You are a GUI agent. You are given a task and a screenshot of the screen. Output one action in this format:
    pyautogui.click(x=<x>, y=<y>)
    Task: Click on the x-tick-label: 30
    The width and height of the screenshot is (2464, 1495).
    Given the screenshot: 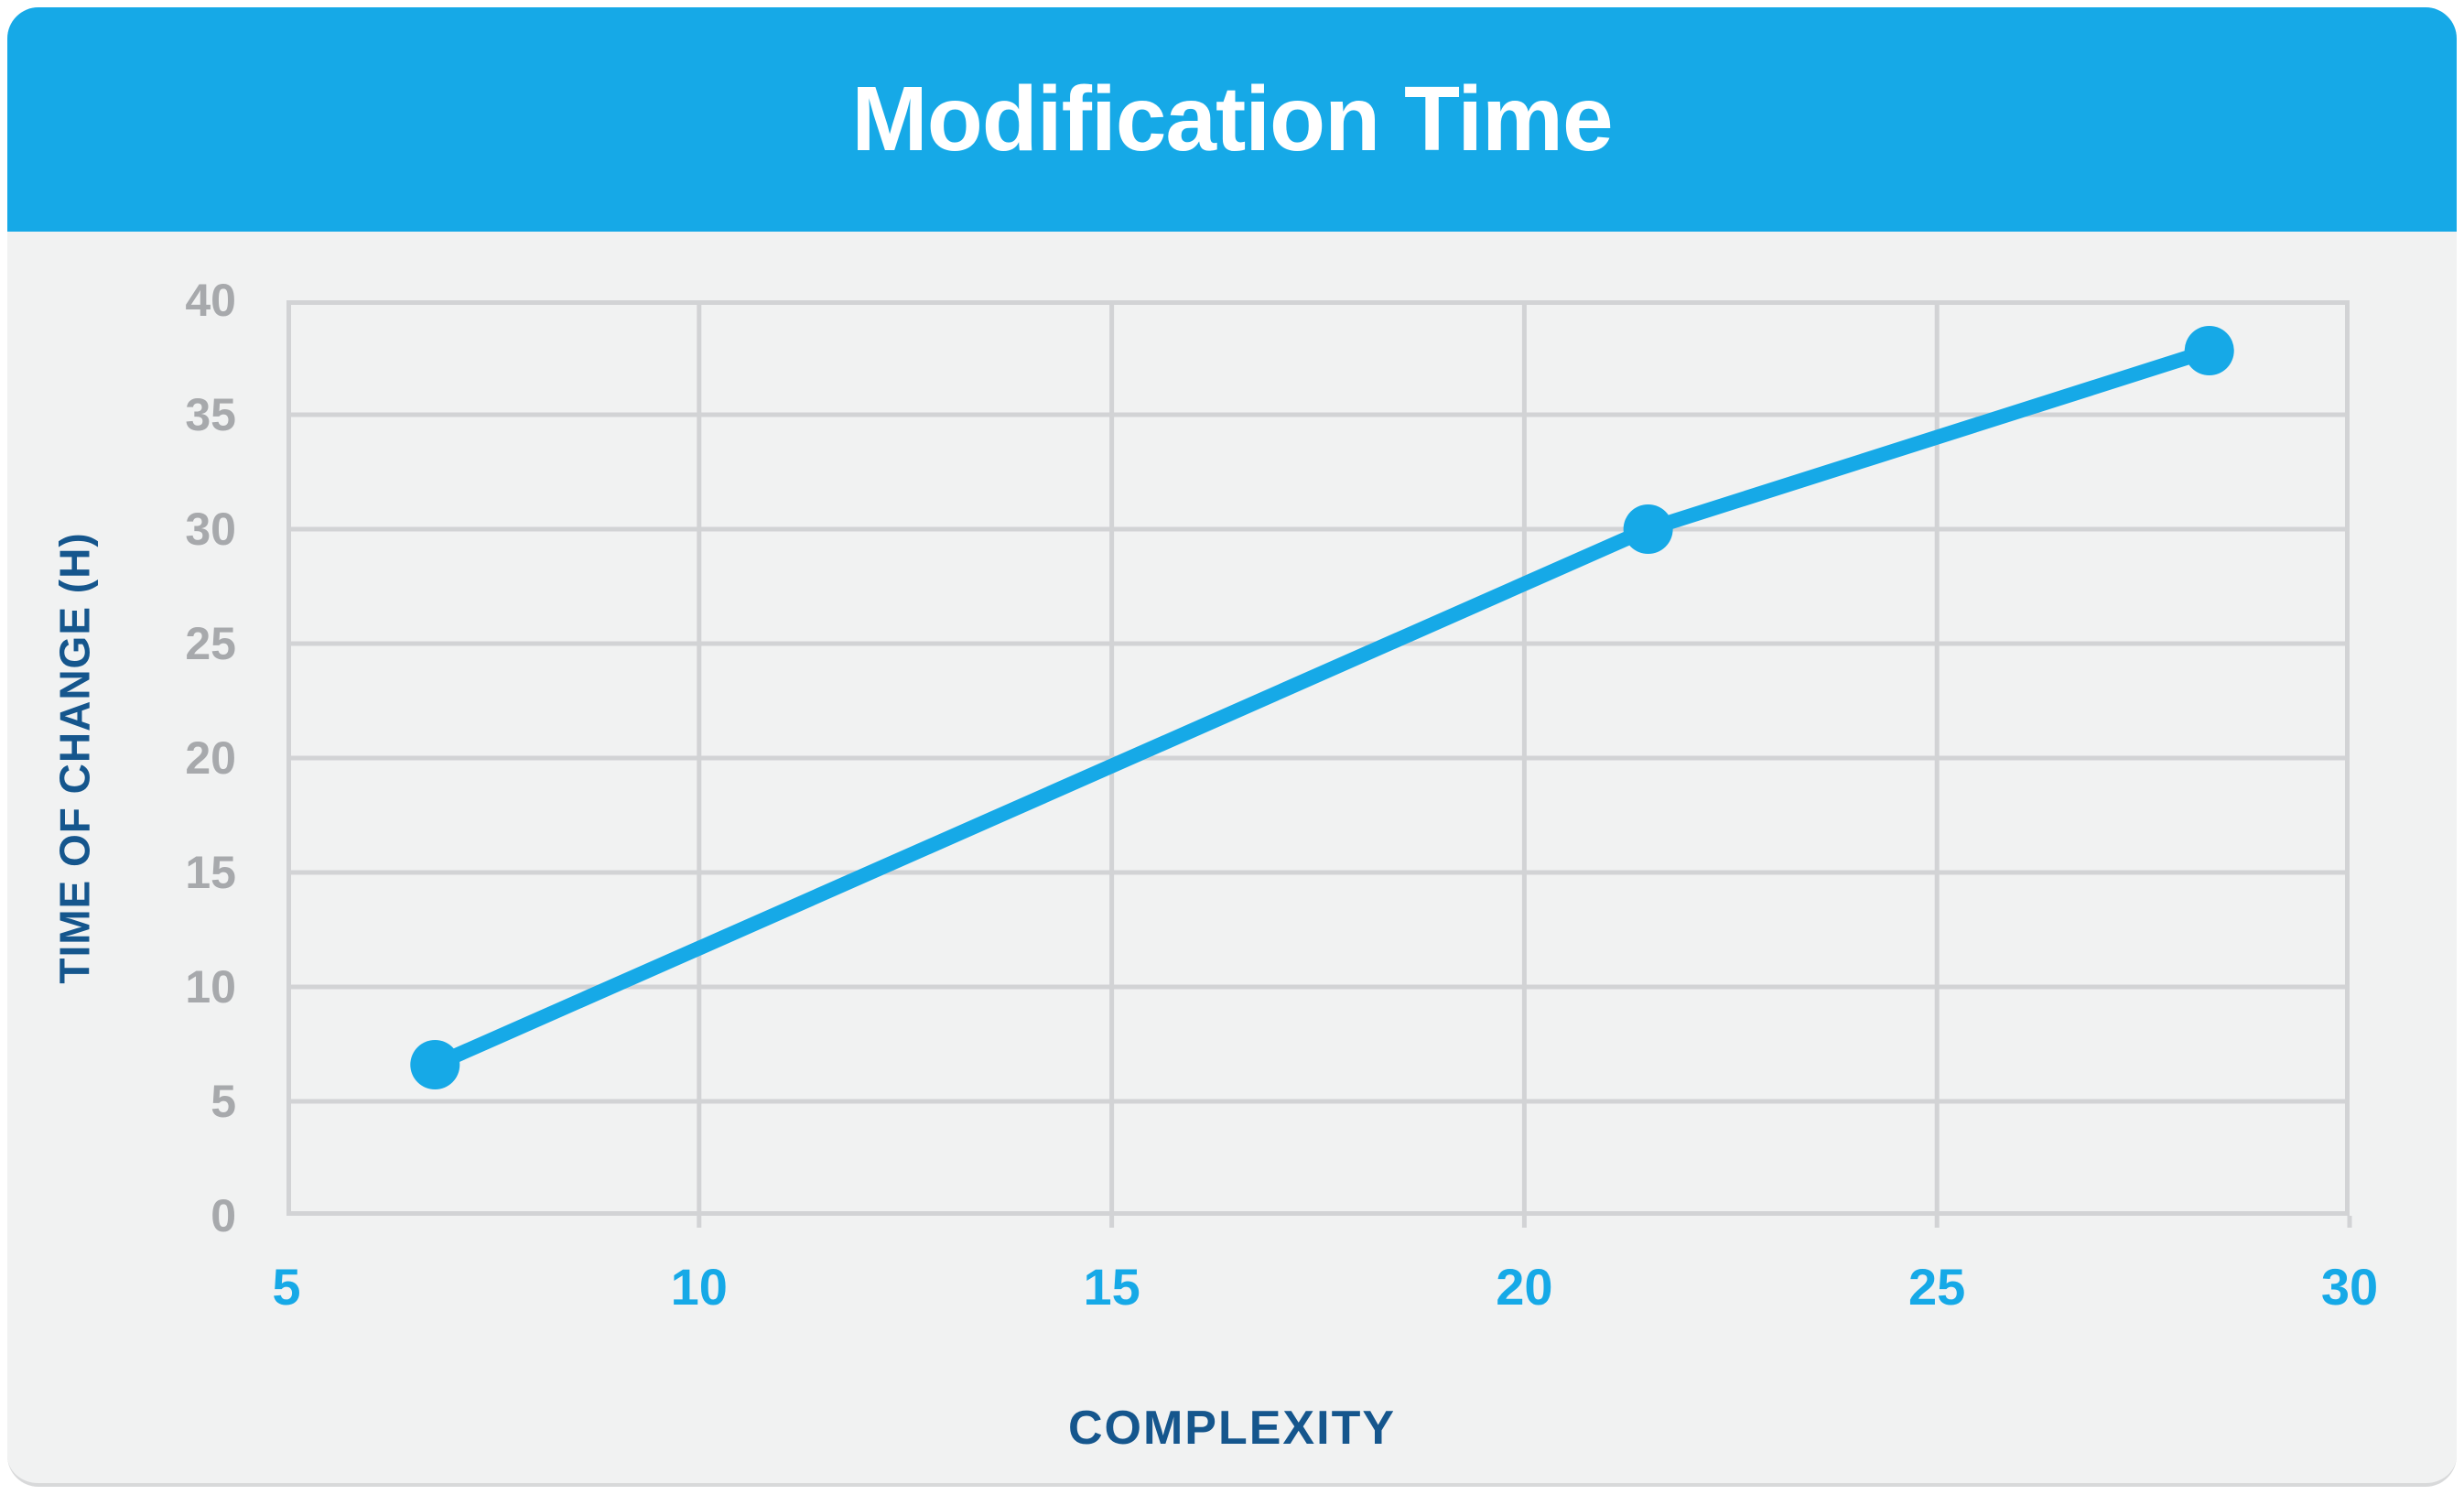 What is the action you would take?
    pyautogui.click(x=2349, y=1287)
    